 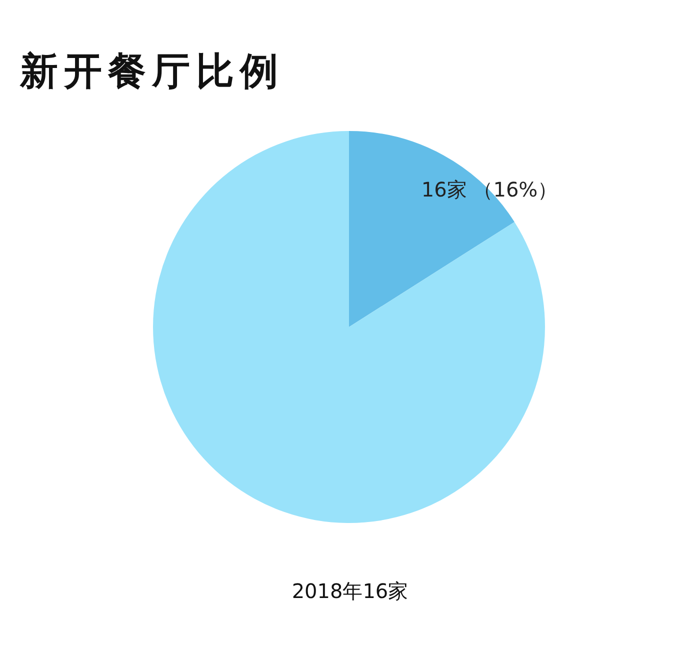 What do you see at coordinates (152, 71) in the screenshot?
I see `chart-title: 新开餐厅比例` at bounding box center [152, 71].